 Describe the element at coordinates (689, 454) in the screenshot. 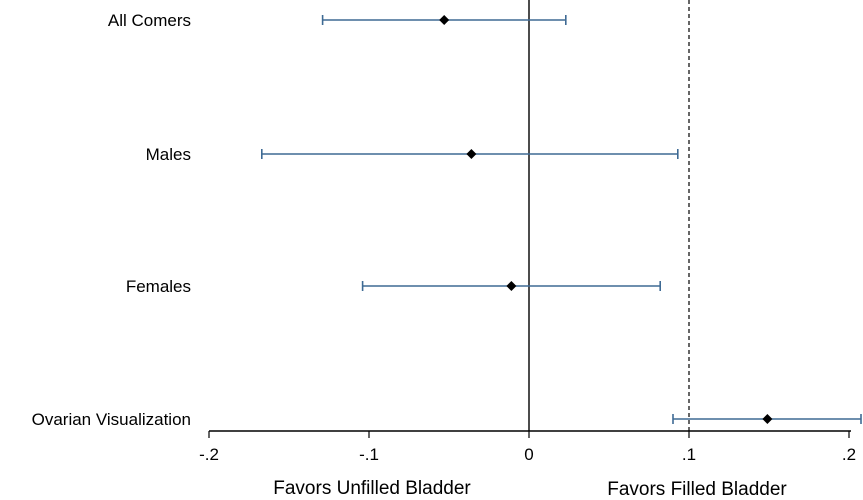

I see `x-tick-label: .1` at that location.